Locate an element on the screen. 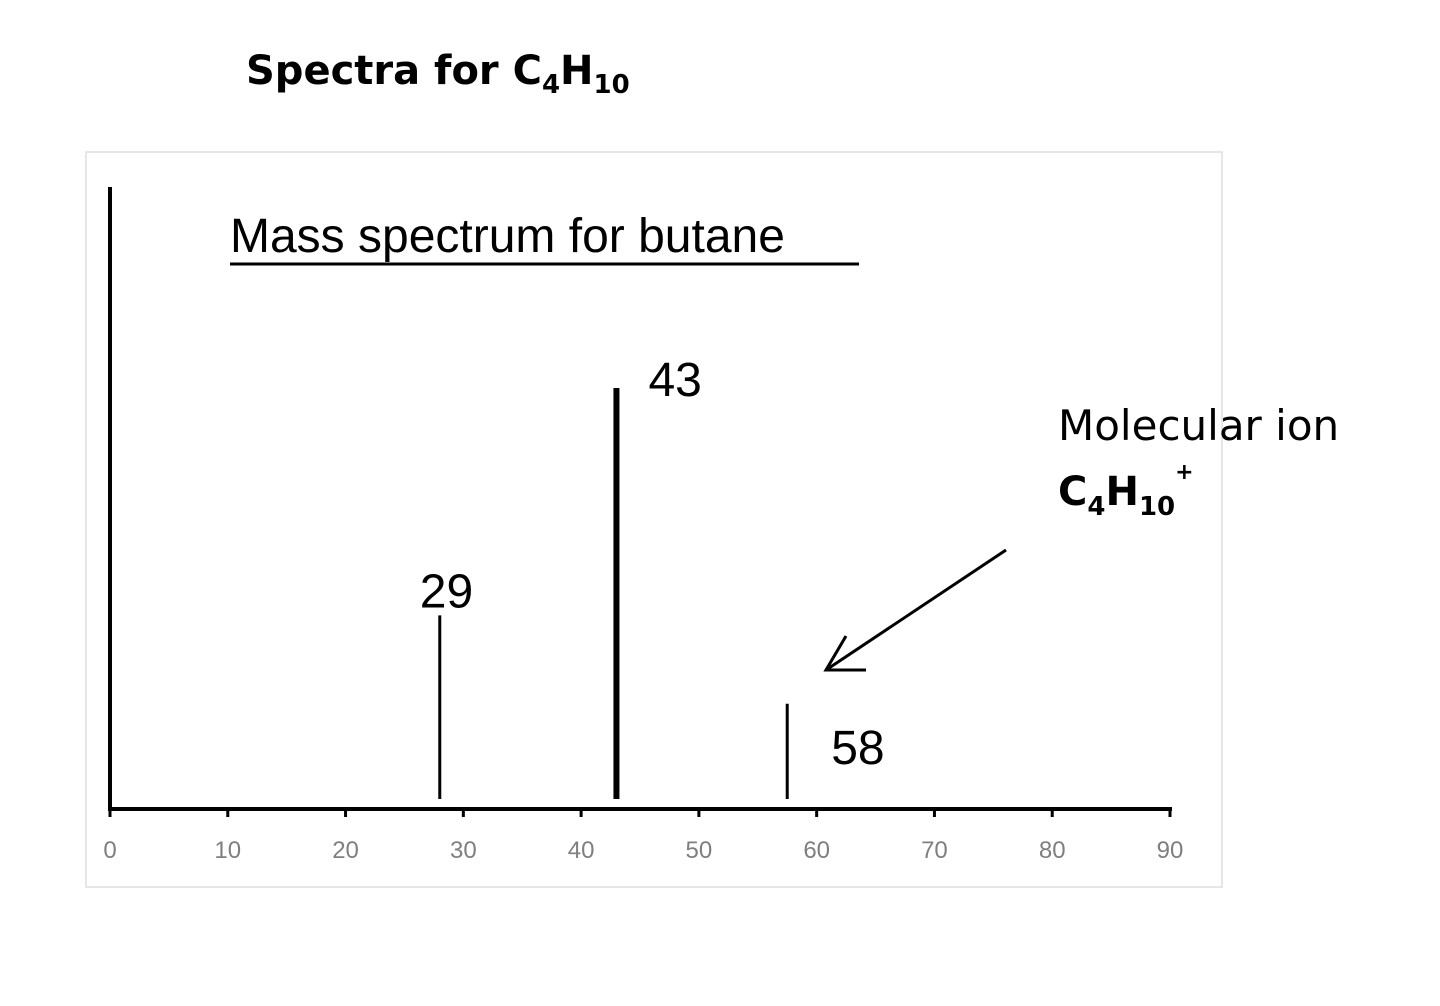 This screenshot has width=1440, height=1006. x-tick-label-60: 60 is located at coordinates (816, 850).